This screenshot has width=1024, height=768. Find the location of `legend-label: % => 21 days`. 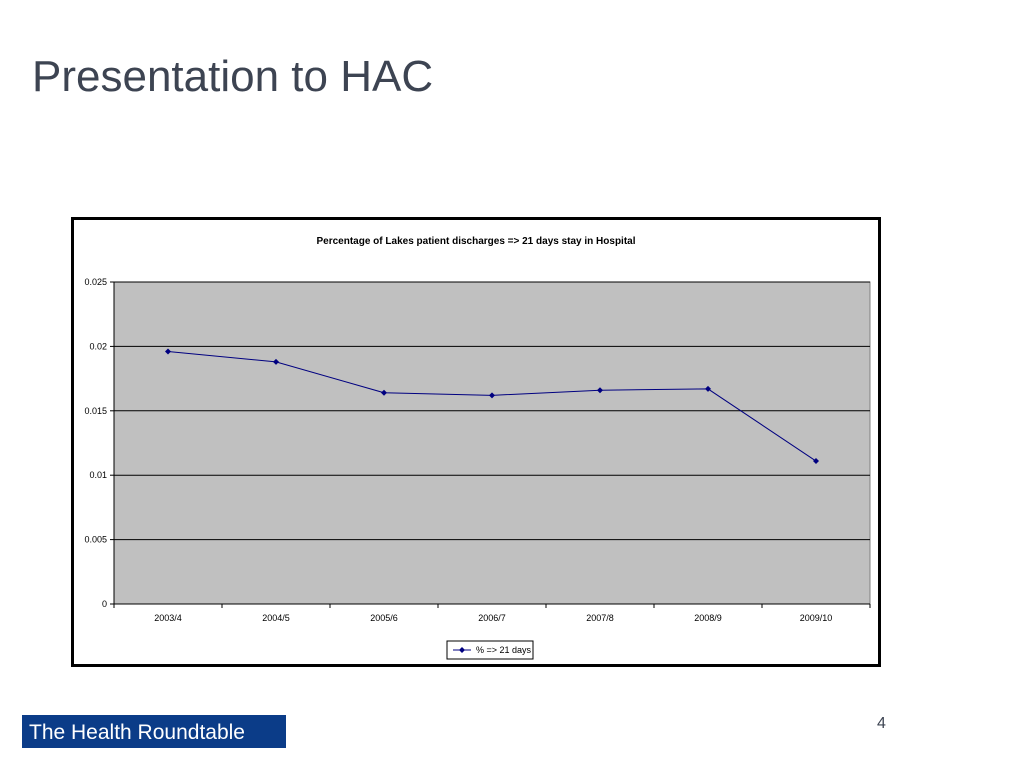

legend-label: % => 21 days is located at coordinates (504, 650).